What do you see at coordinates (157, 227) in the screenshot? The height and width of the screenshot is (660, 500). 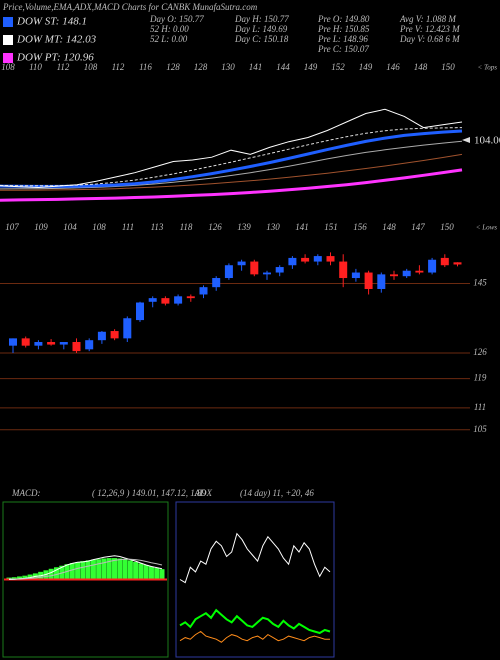 I see `top-label: 113` at bounding box center [157, 227].